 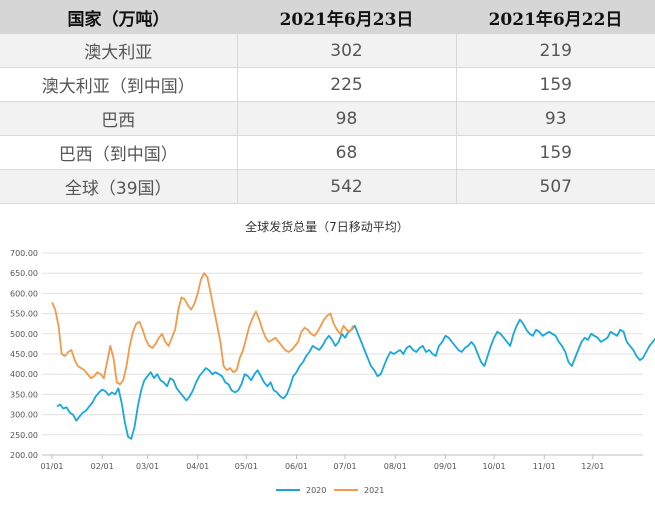 I want to click on x-tick-label: 10/01, so click(x=494, y=466).